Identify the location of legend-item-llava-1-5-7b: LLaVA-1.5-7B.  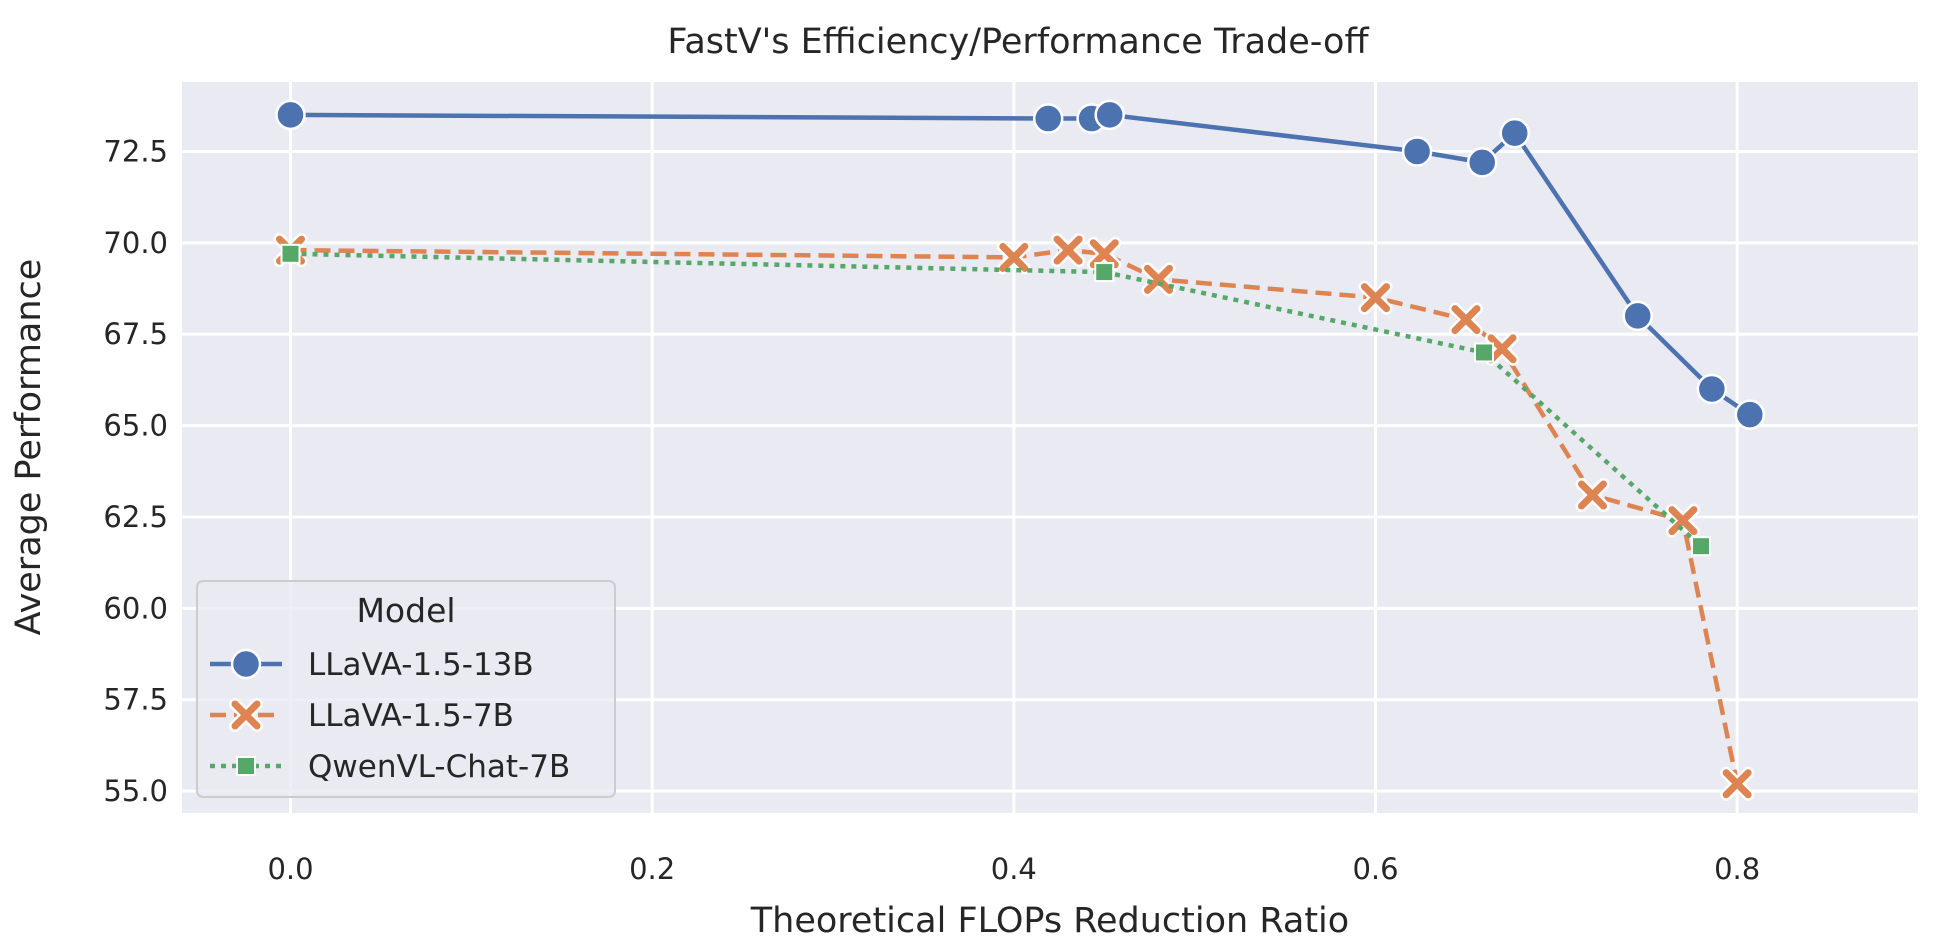
(362, 716).